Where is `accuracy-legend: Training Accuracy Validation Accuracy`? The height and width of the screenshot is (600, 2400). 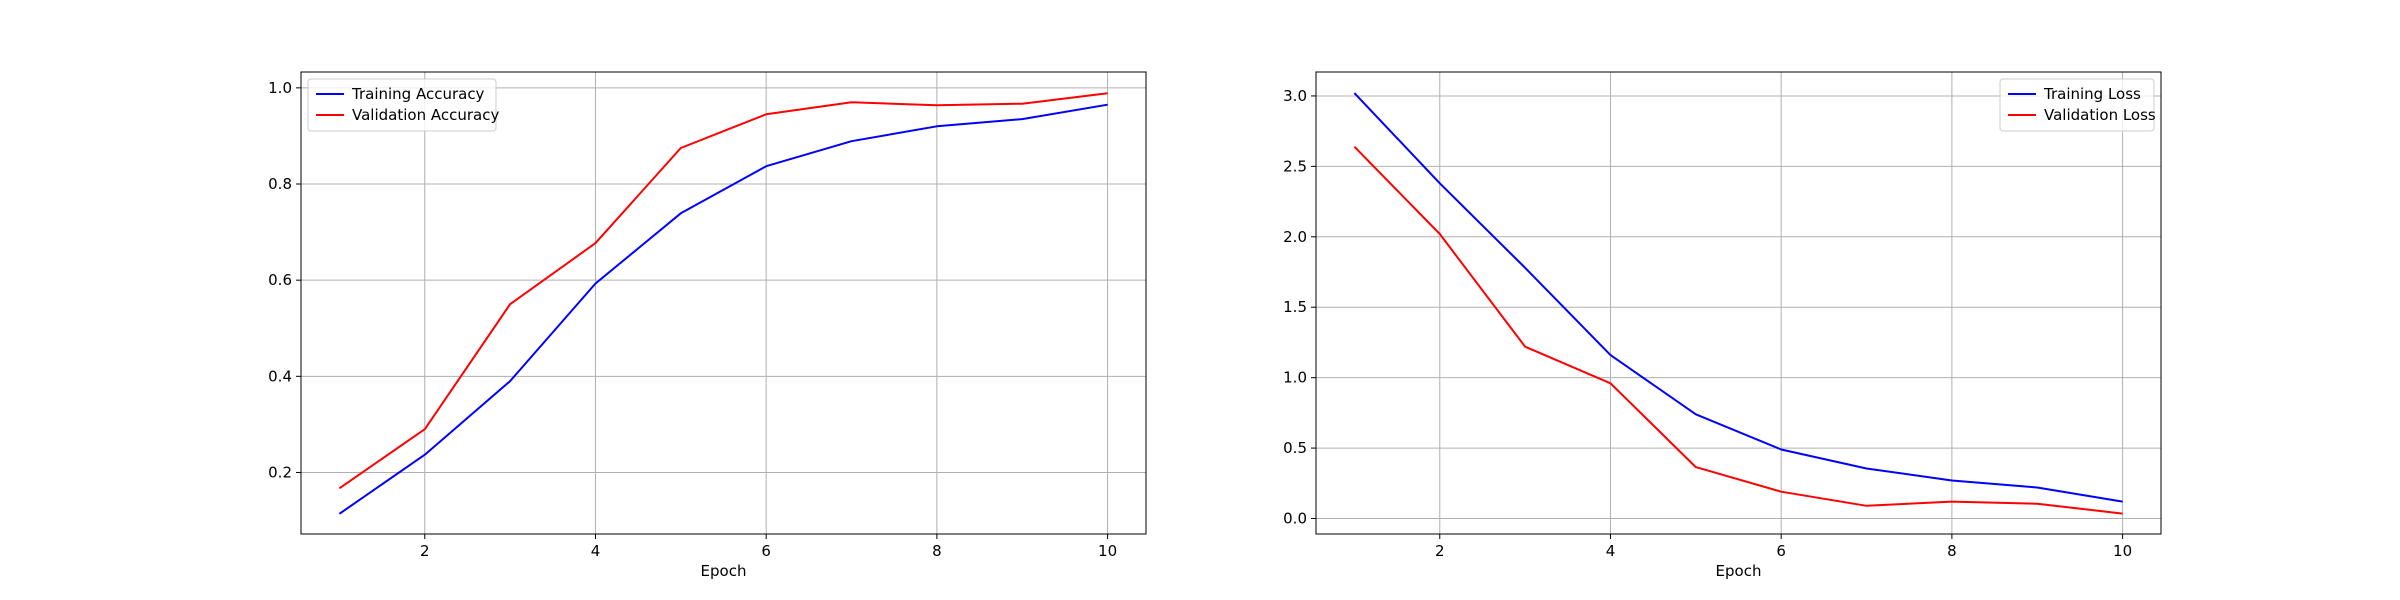
accuracy-legend: Training Accuracy Validation Accuracy is located at coordinates (403, 105).